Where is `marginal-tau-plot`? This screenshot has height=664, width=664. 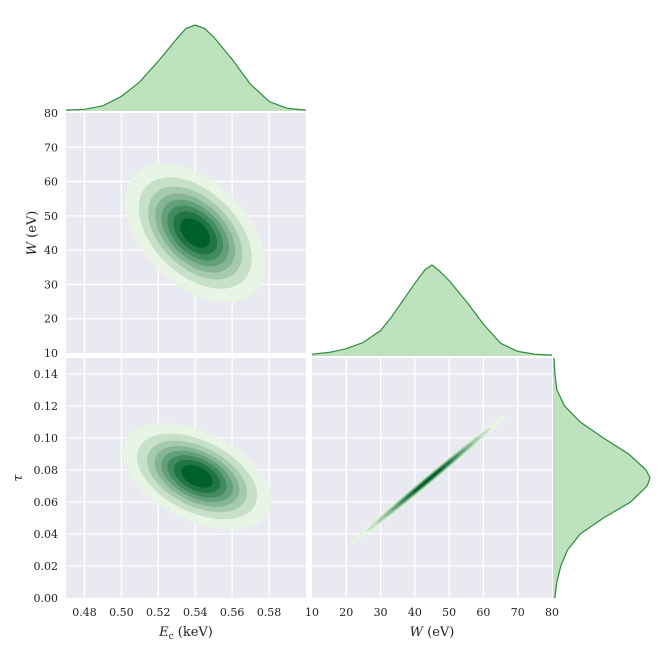
marginal-tau-plot is located at coordinates (602, 478).